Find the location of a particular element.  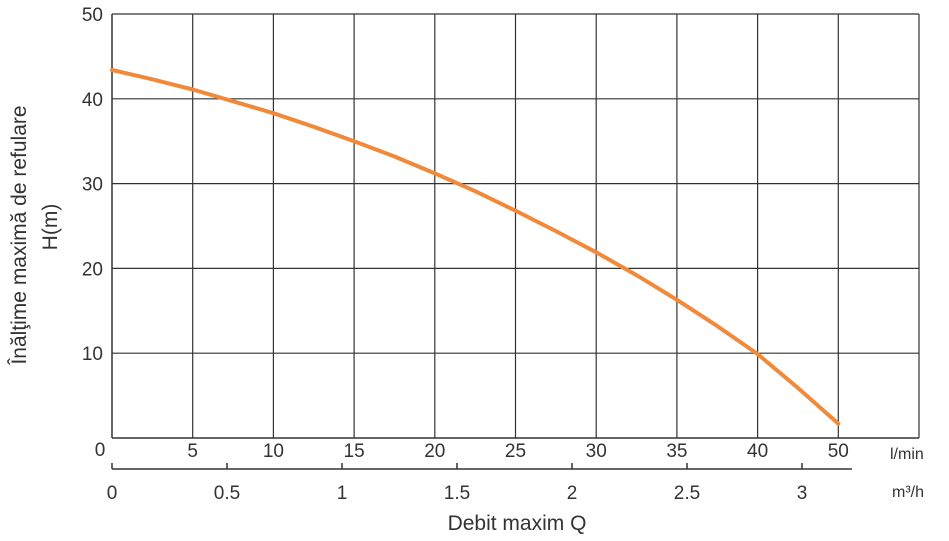

x-top-tick-label: 50 is located at coordinates (838, 451).